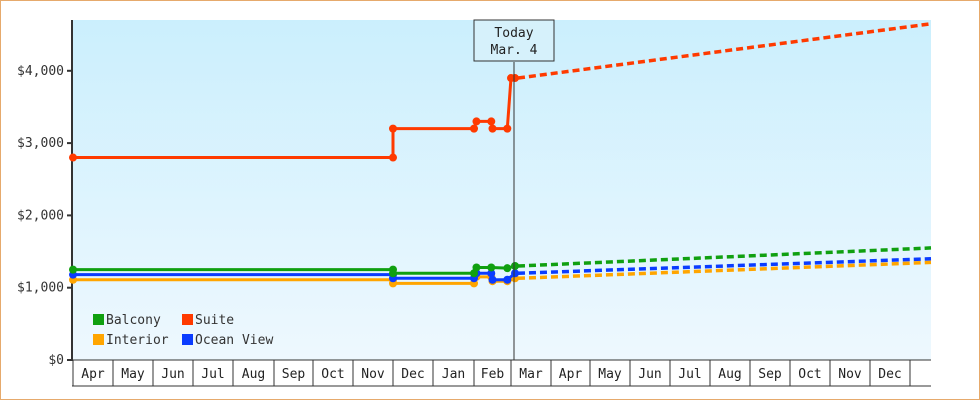  I want to click on x-tick-label: Feb, so click(493, 374).